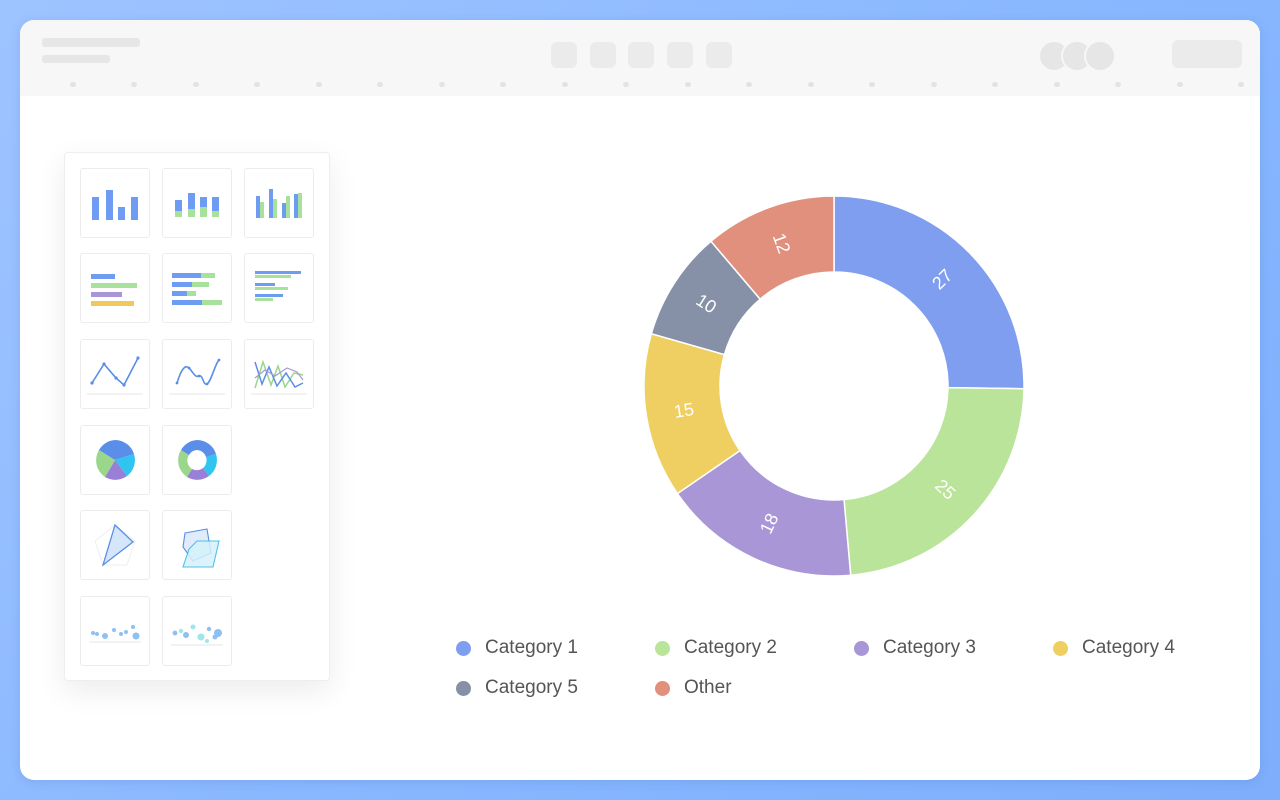  I want to click on pie-chart-icon, so click(115, 460).